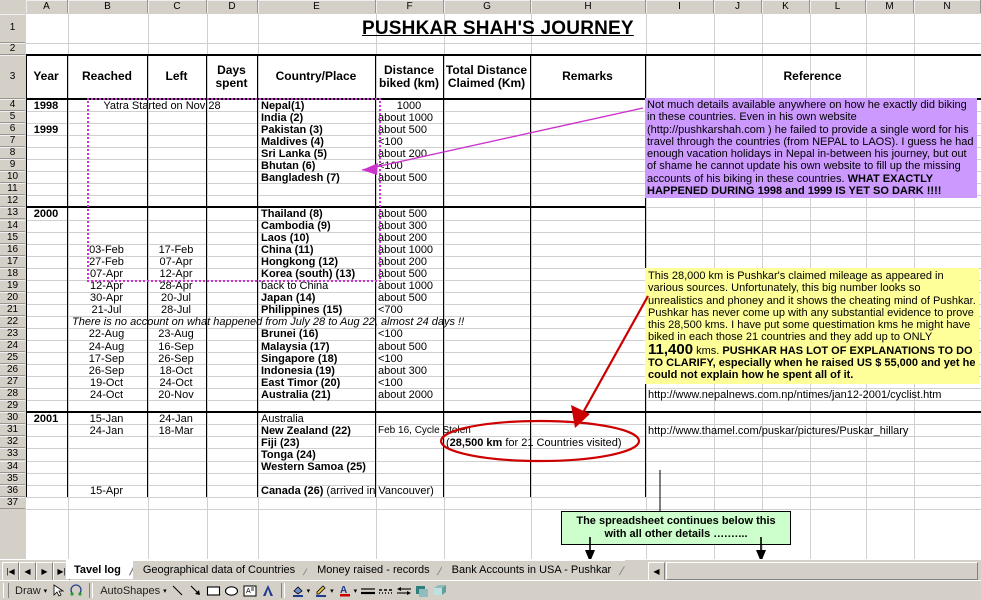  I want to click on cell-left: 18-Oct, so click(176, 370).